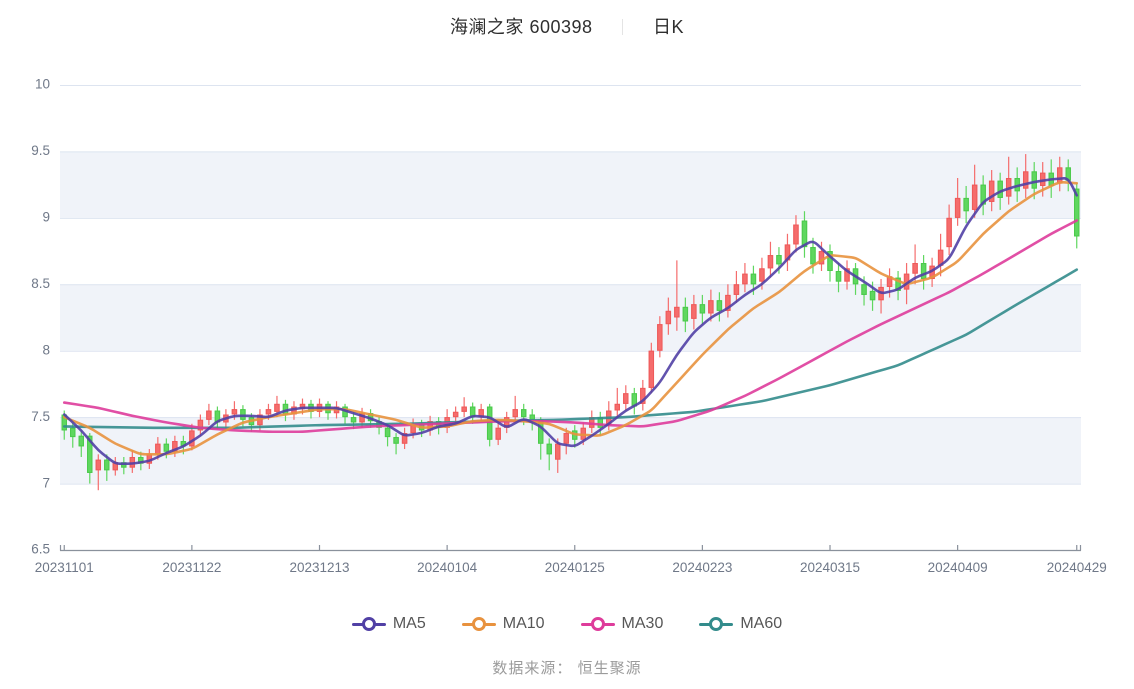 The image size is (1134, 689). What do you see at coordinates (642, 623) in the screenshot?
I see `legend-label: MA30` at bounding box center [642, 623].